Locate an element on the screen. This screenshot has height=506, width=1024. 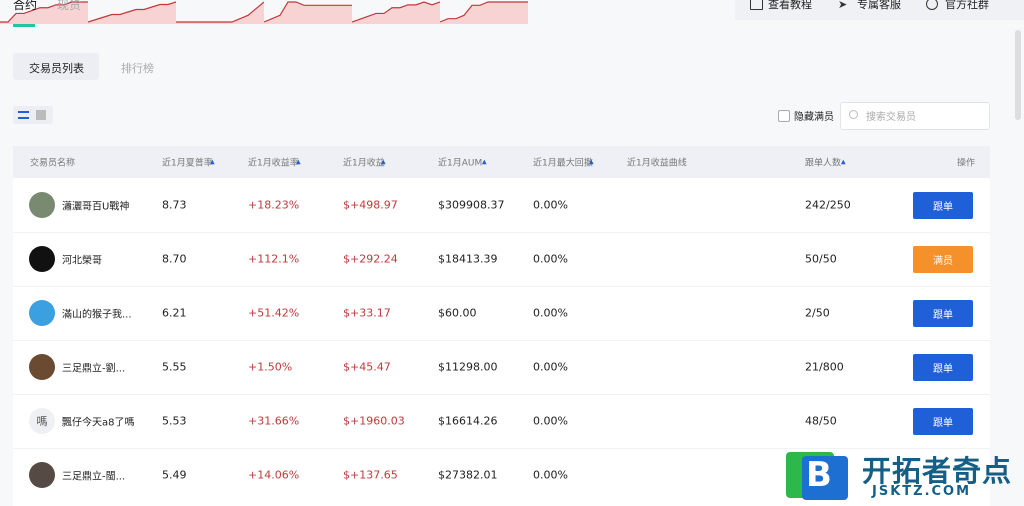
sub-tab: 交易员列表 is located at coordinates (56, 68).